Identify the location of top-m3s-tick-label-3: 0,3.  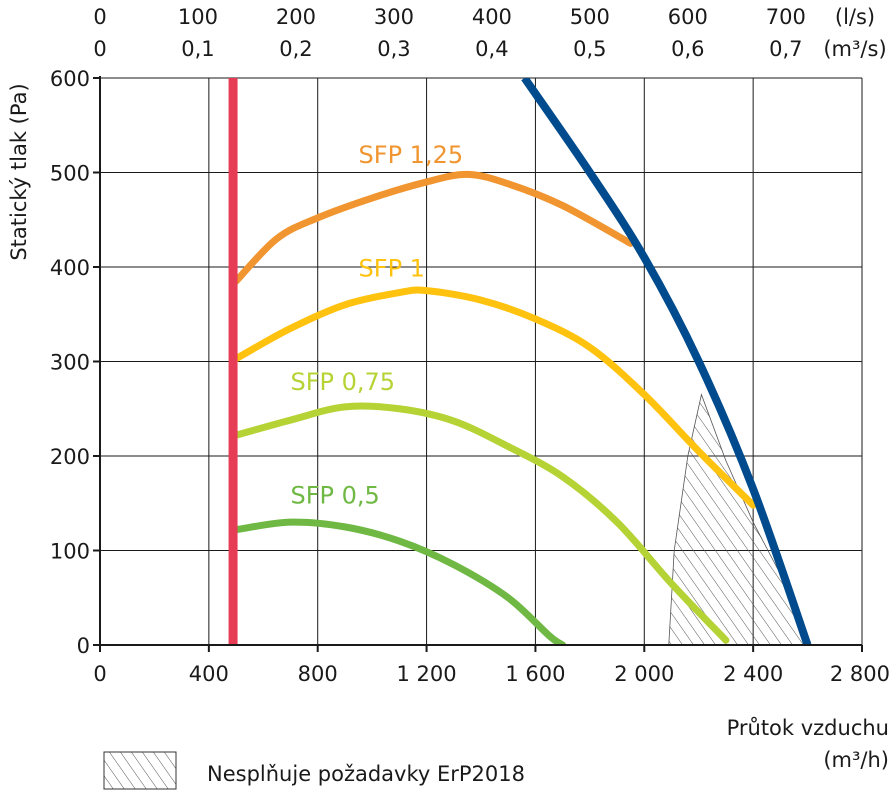
(393, 49).